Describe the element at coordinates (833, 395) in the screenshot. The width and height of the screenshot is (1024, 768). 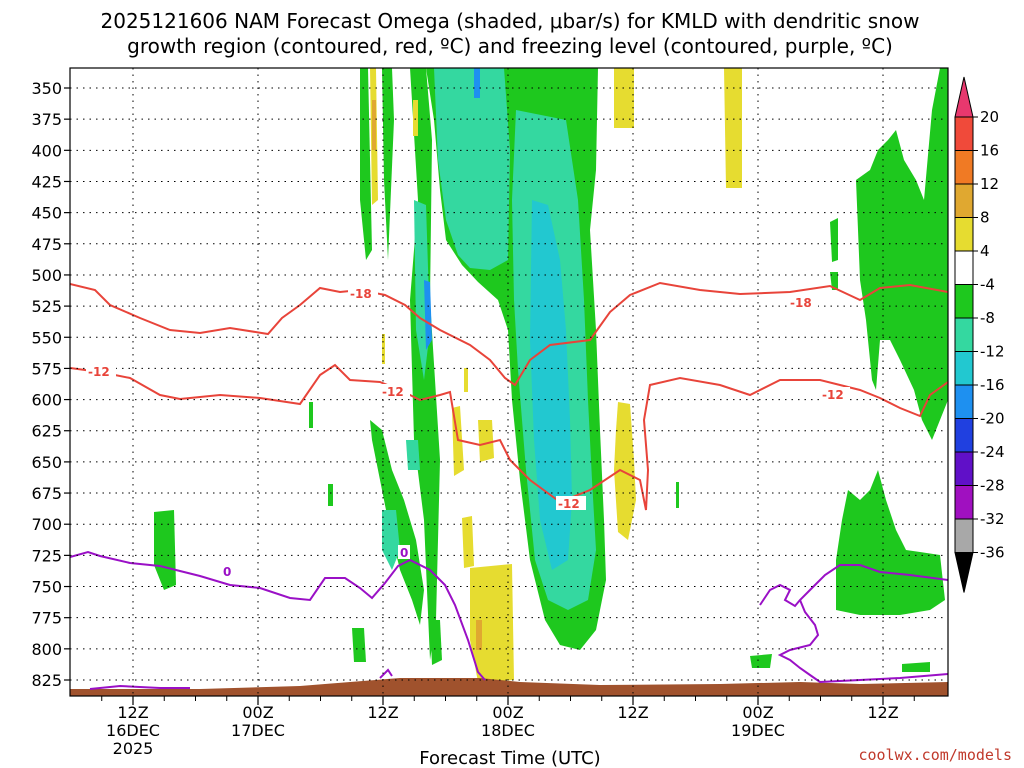
I see `contour-label-minus12-d: -12` at that location.